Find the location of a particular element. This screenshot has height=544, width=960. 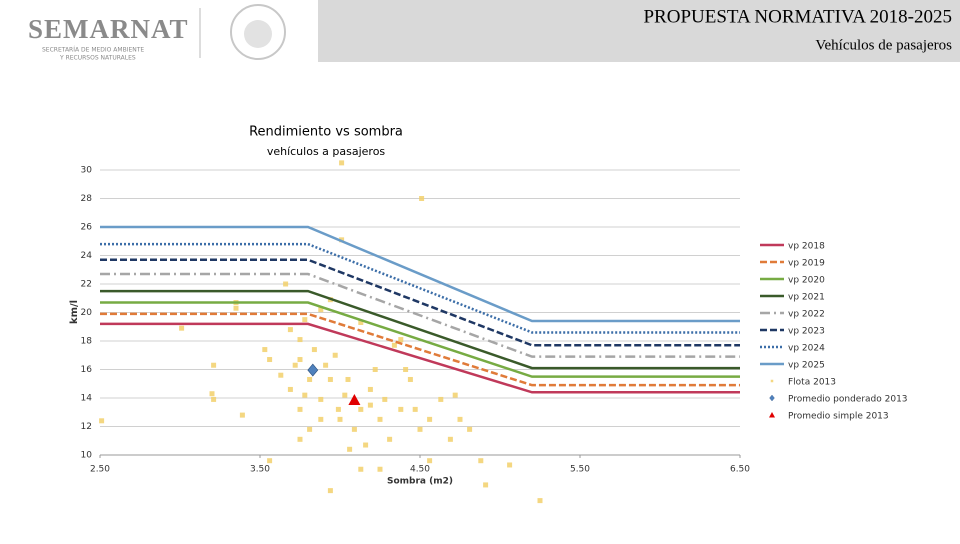

legend-label: vp 2020 is located at coordinates (806, 281).